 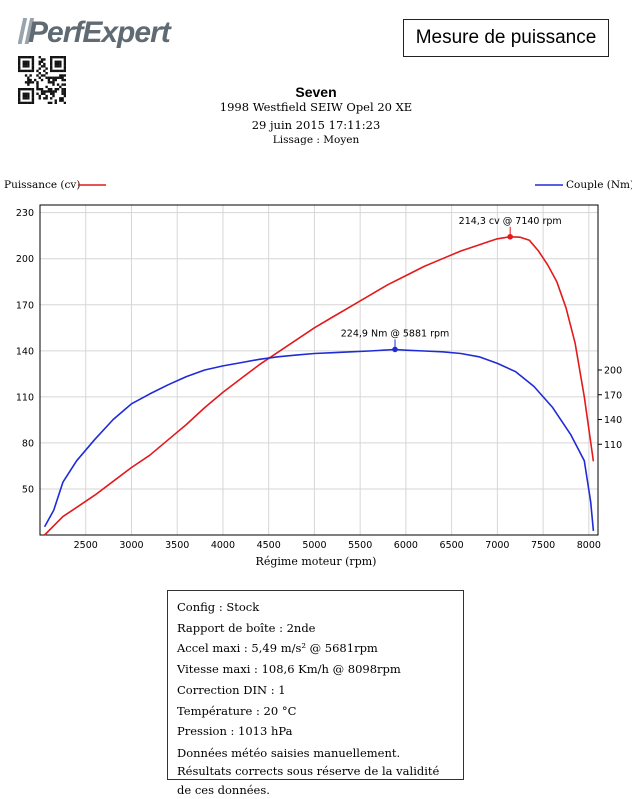 What do you see at coordinates (86, 545) in the screenshot?
I see `x-tick-label: 2500` at bounding box center [86, 545].